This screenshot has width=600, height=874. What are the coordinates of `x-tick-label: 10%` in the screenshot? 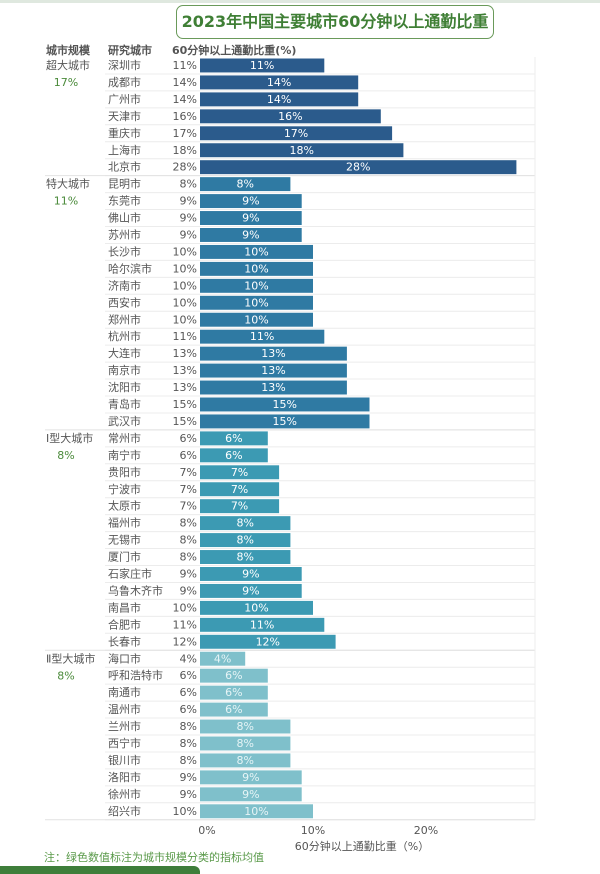 It's located at (313, 830).